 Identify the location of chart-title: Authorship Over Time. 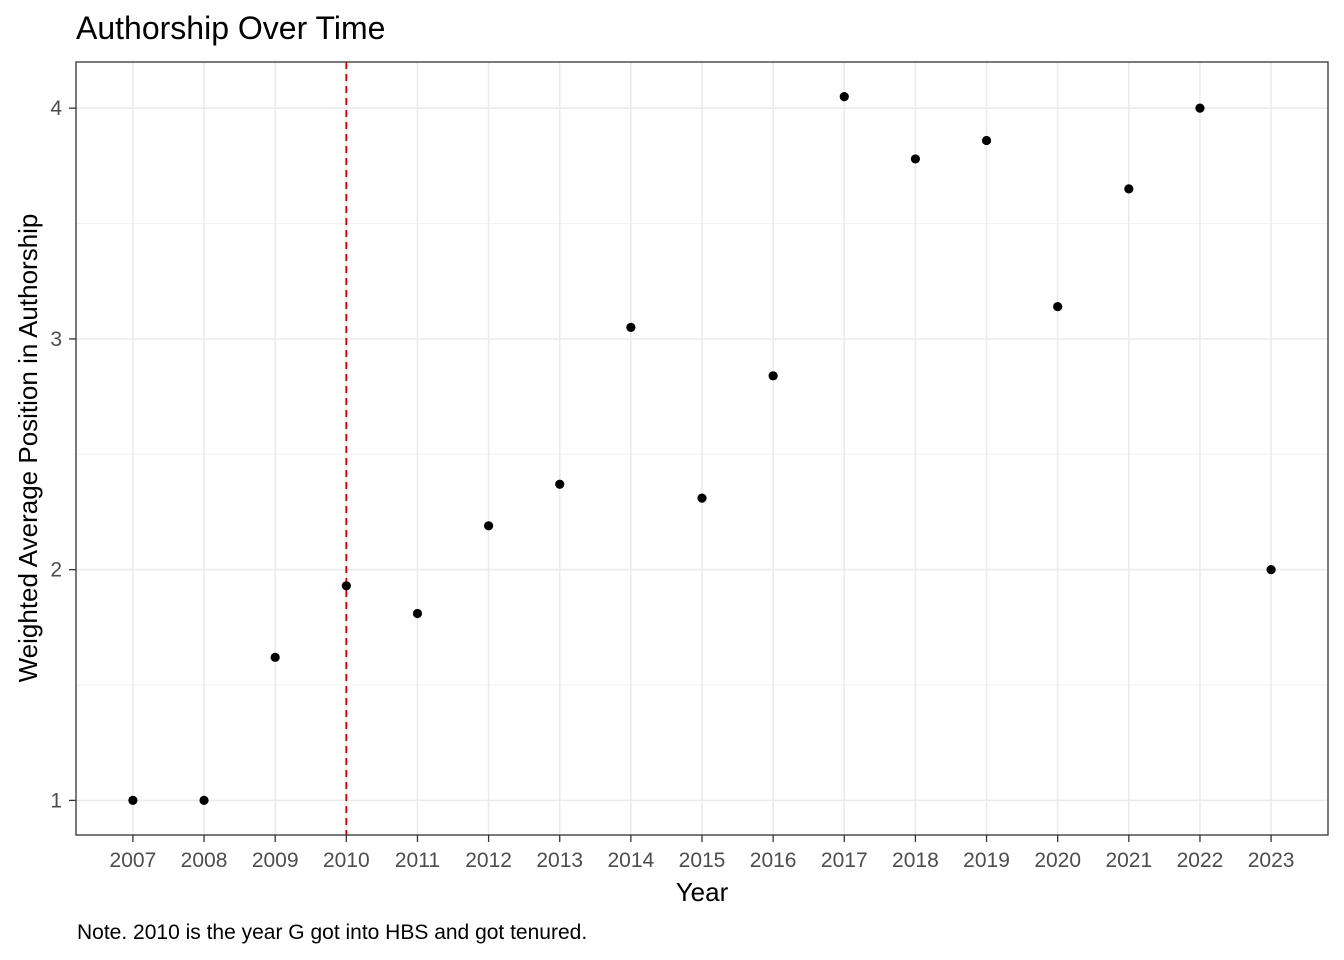
(231, 28).